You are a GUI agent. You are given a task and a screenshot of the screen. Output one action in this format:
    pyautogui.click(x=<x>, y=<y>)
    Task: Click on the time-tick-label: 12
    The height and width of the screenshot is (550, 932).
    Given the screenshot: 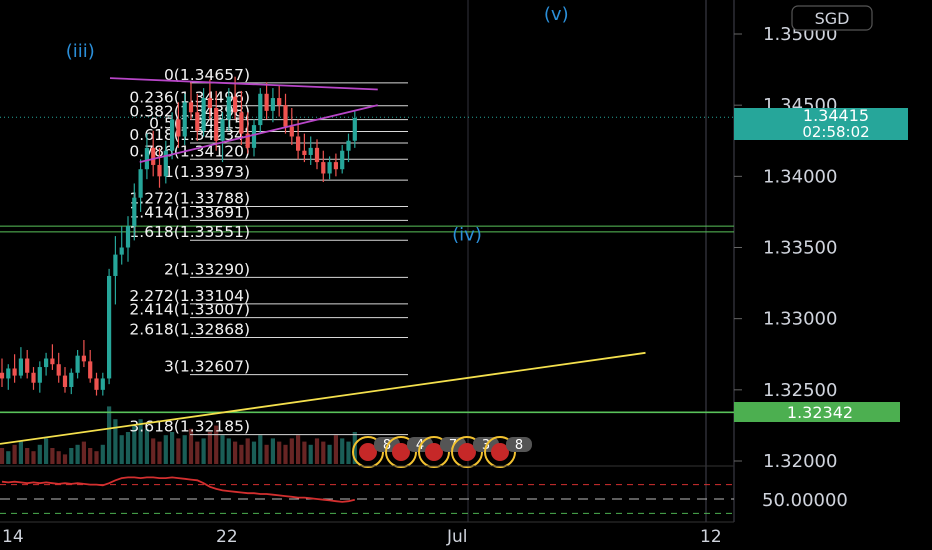 What is the action you would take?
    pyautogui.click(x=711, y=537)
    